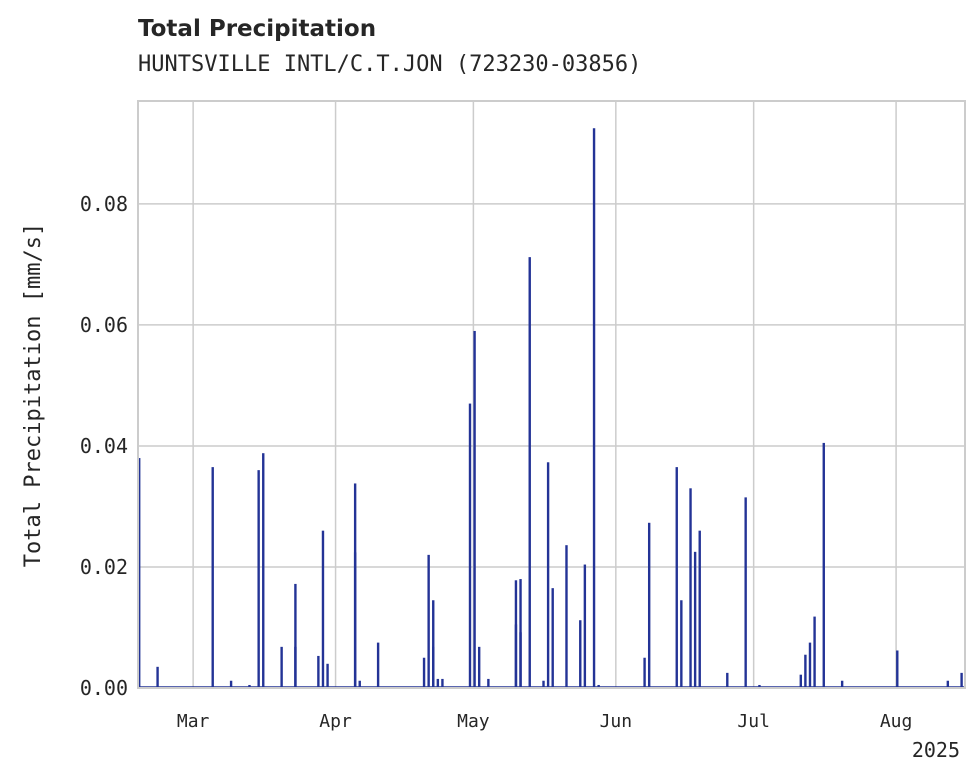  I want to click on y-tick-labels: 0.00 0.02 0.04 0.06 0.08, so click(104, 446).